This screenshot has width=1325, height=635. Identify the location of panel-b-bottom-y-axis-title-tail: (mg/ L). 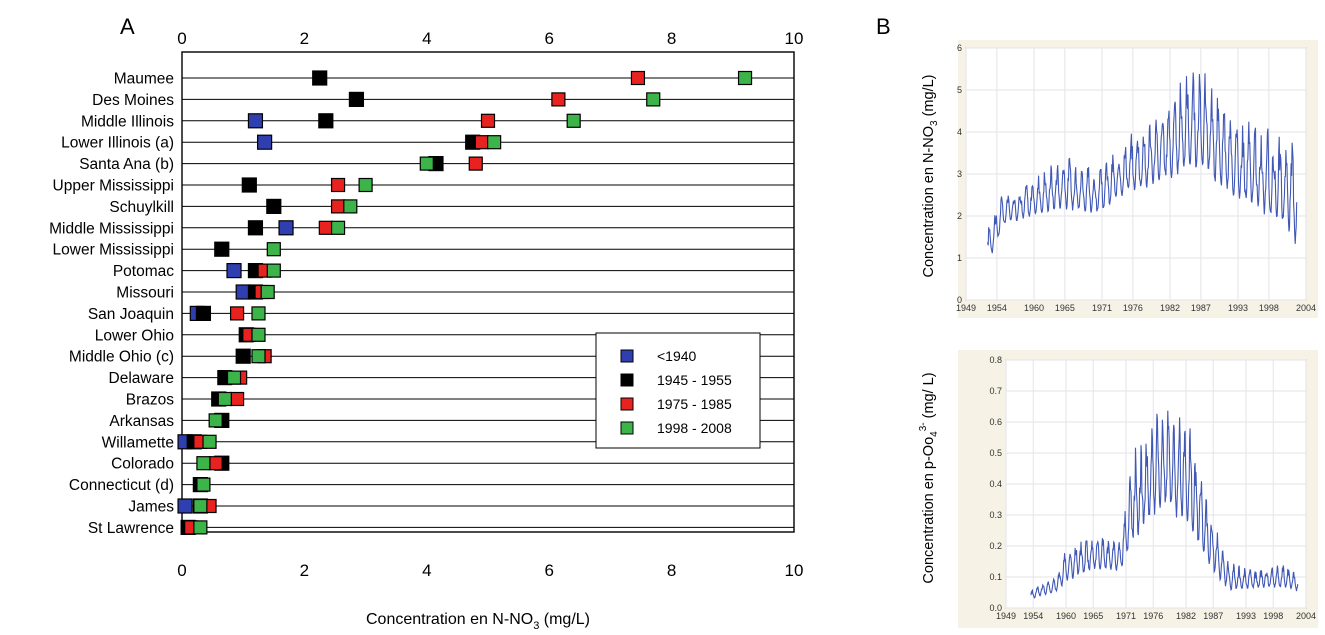
(929, 397).